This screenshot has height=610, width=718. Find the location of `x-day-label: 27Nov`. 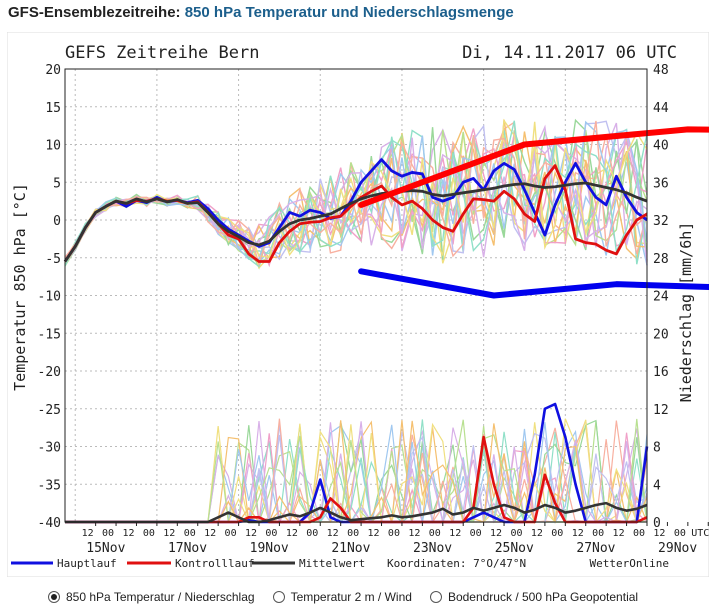

x-day-label: 27Nov is located at coordinates (595, 548).